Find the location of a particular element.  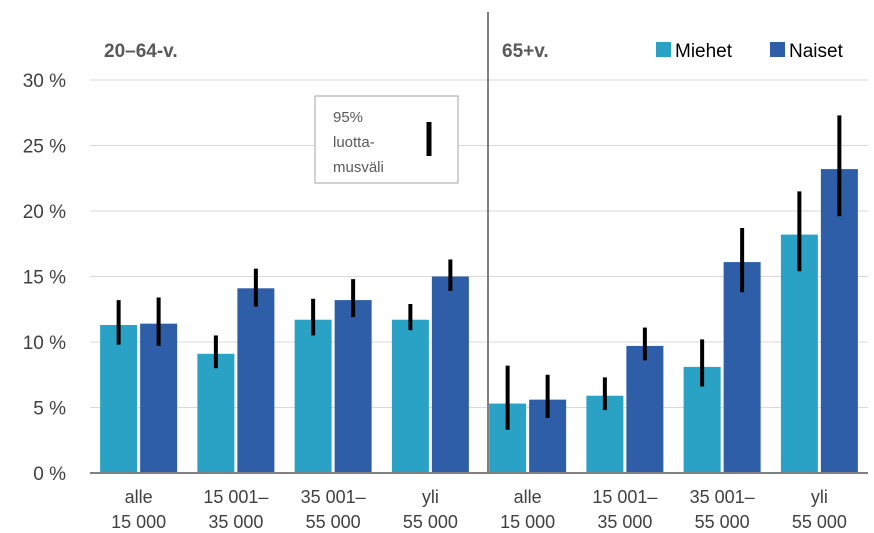

ci-legend-box: 95% luotta- musväli is located at coordinates (386, 139).